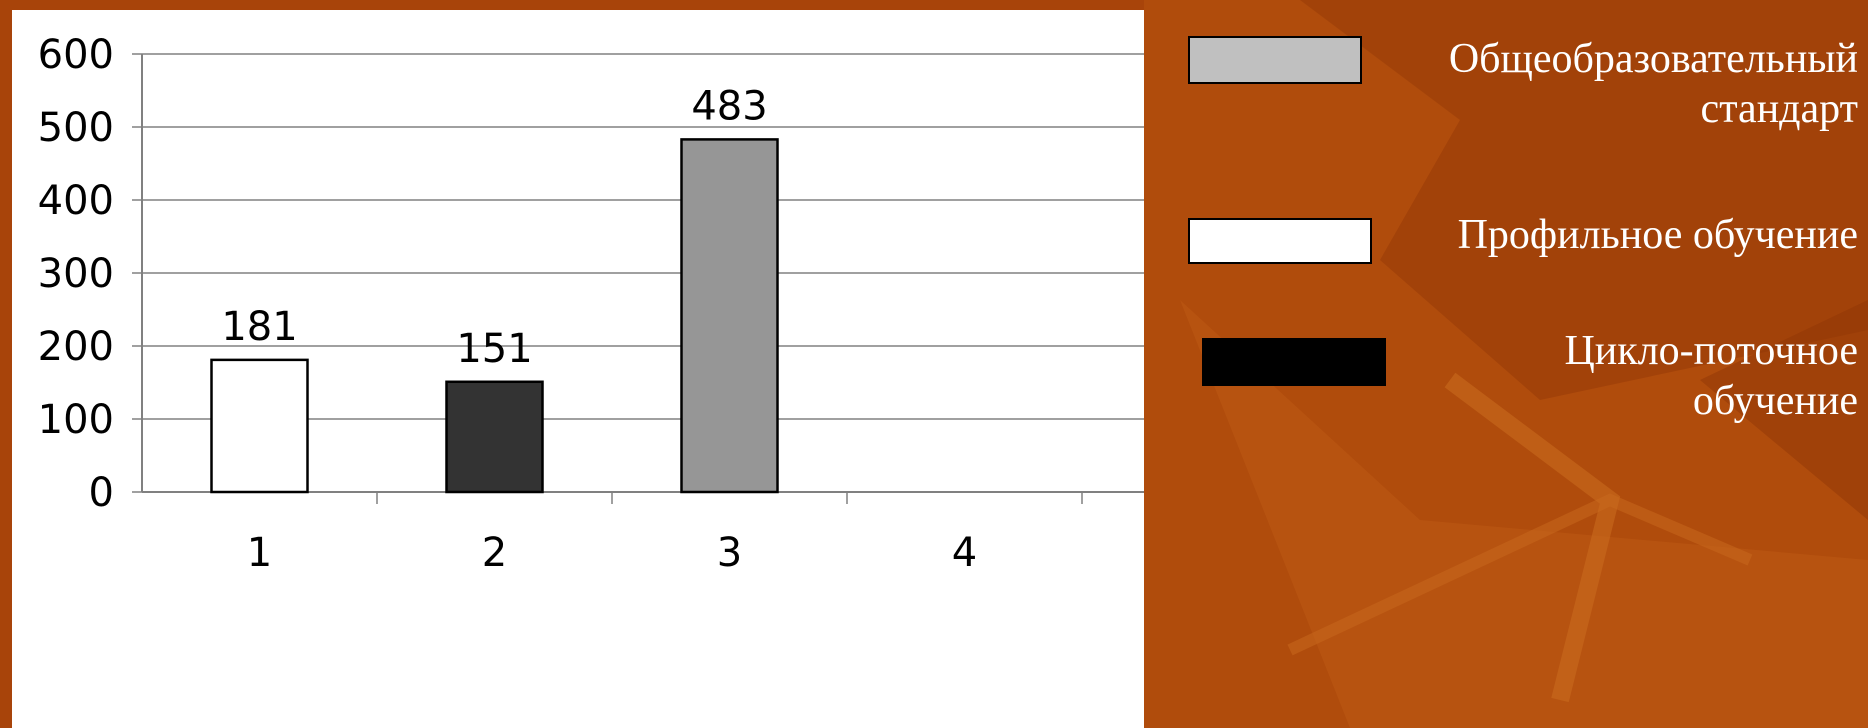  Describe the element at coordinates (76, 274) in the screenshot. I see `y-tick-label: 300` at that location.